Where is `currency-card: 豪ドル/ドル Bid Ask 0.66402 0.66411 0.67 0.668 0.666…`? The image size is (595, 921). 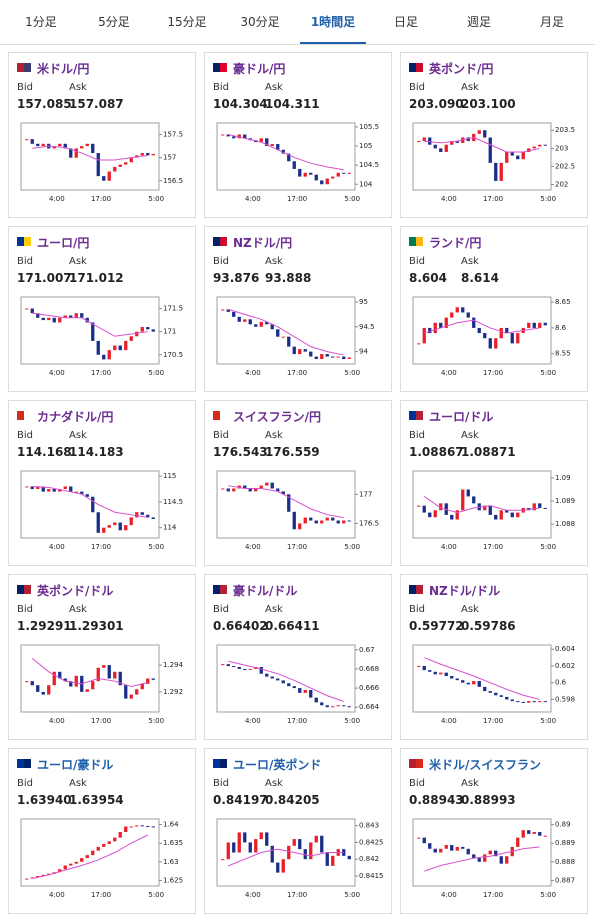
currency-card: 豪ドル/ドル Bid Ask 0.66402 0.66411 0.67 0.668 0.666… is located at coordinates (298, 657).